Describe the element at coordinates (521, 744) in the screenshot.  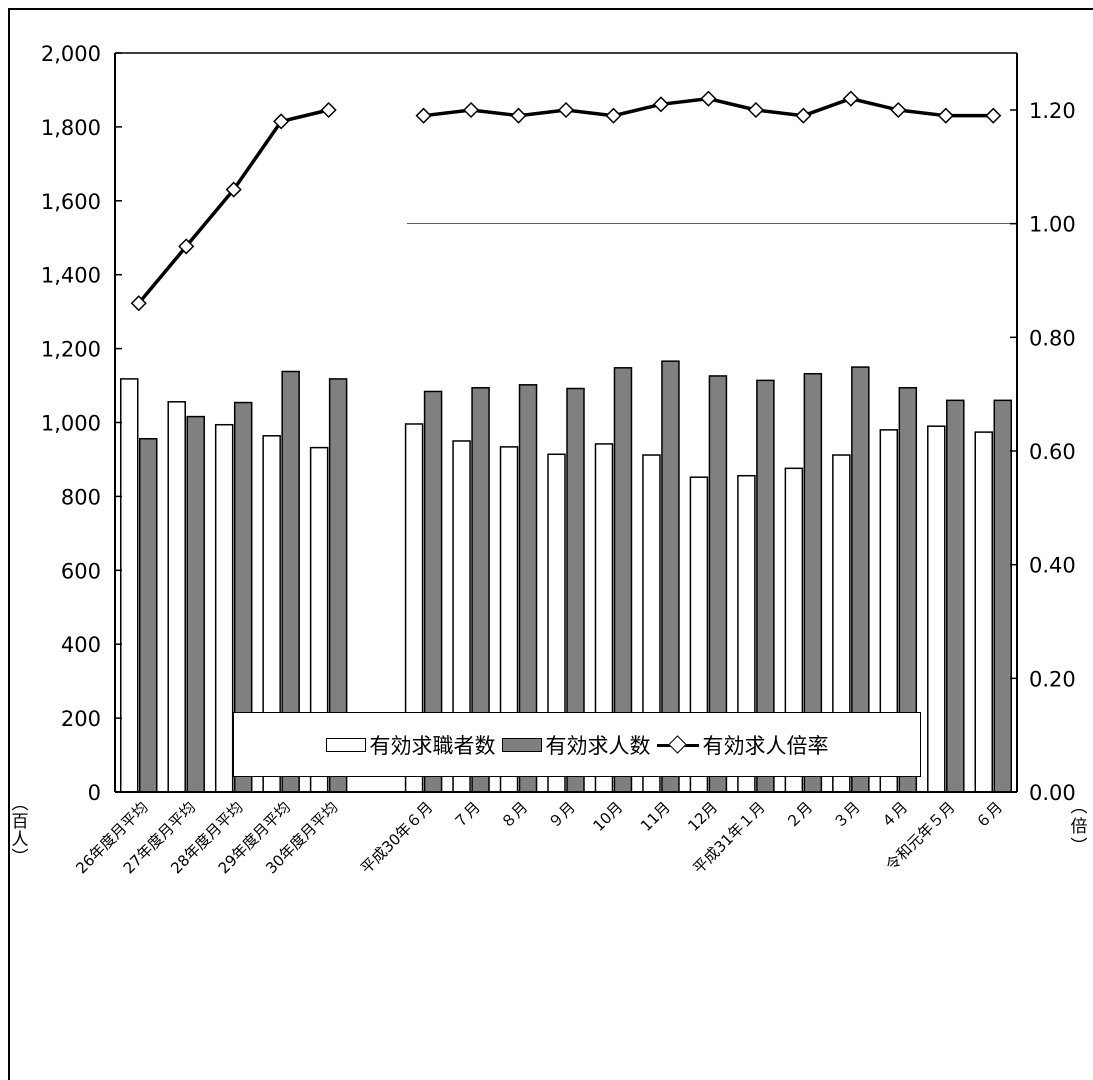
I see `legend-swatch-gray` at that location.